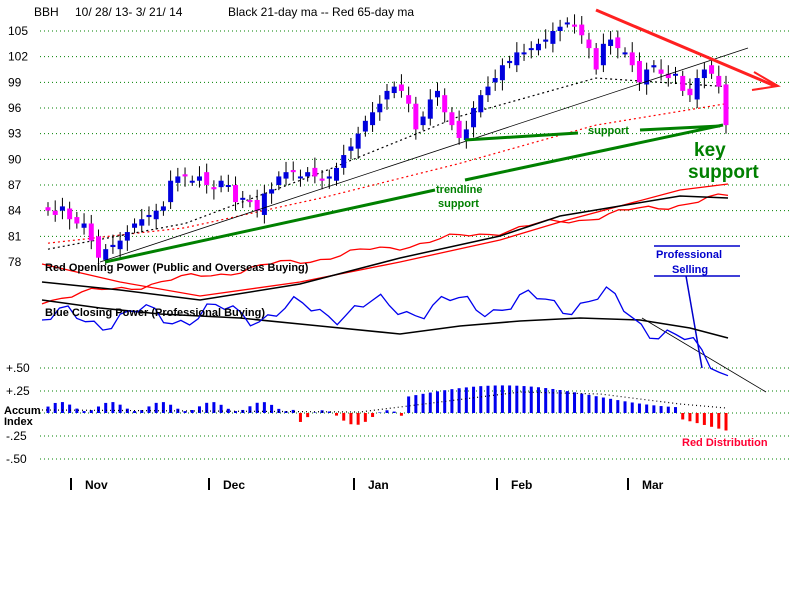  I want to click on y-tick-labels: 105 102 99 96 93 90 87 84 81 78, so click(18, 146).